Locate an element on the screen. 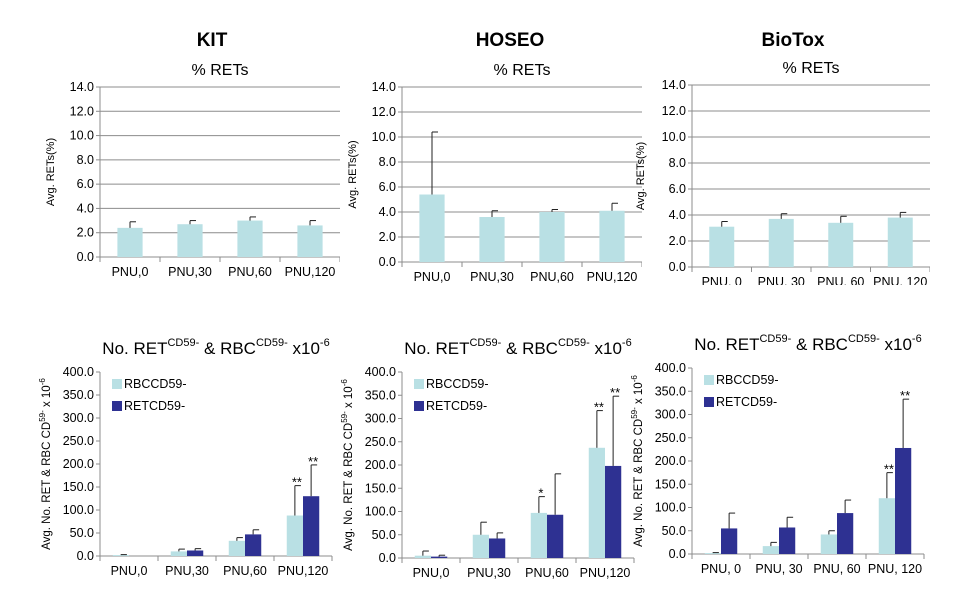 This screenshot has width=964, height=598. x-tick-label: PNU,0 is located at coordinates (432, 277).